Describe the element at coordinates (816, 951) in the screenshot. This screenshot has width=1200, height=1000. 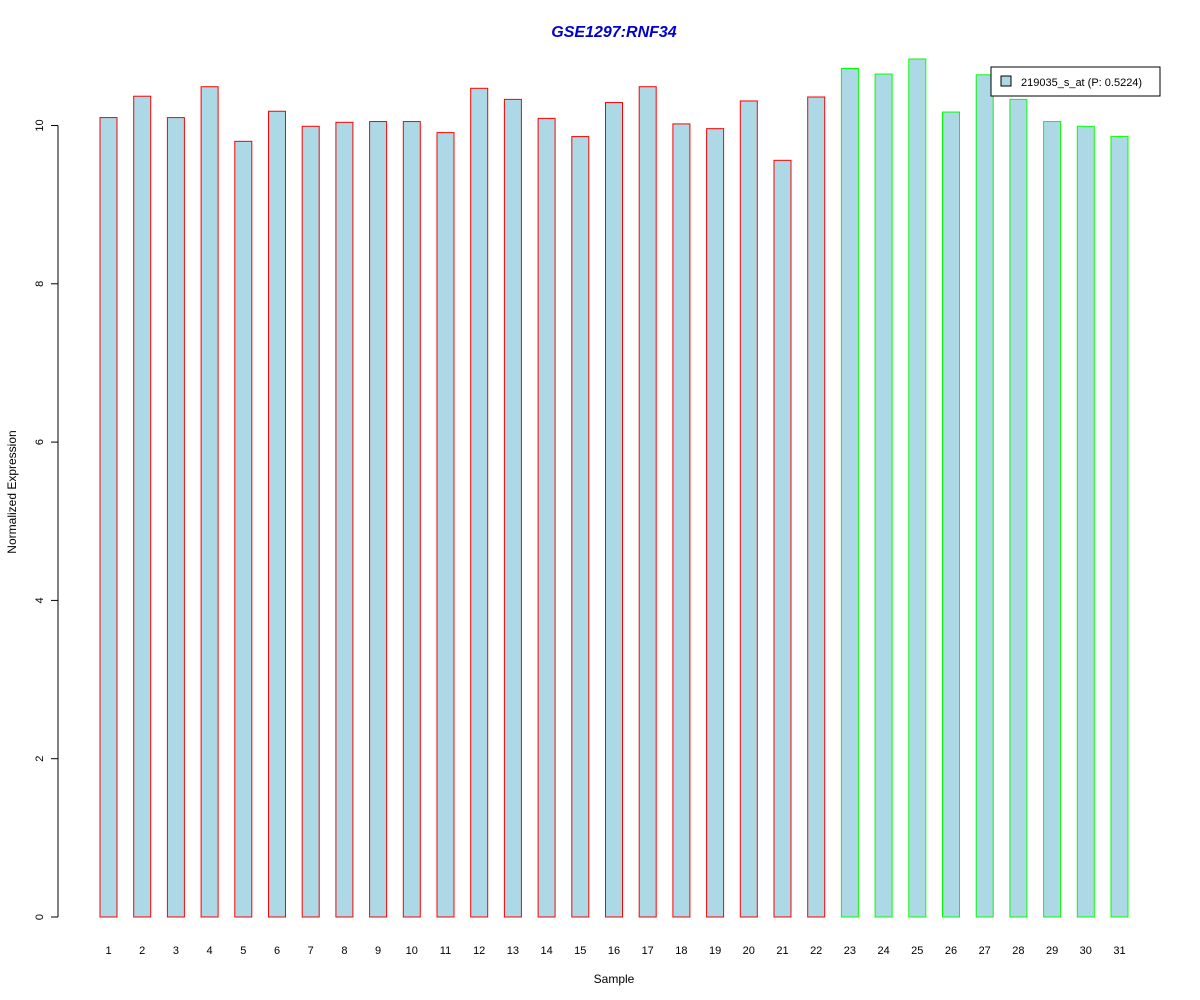
I see `x-tick-label: 22` at that location.